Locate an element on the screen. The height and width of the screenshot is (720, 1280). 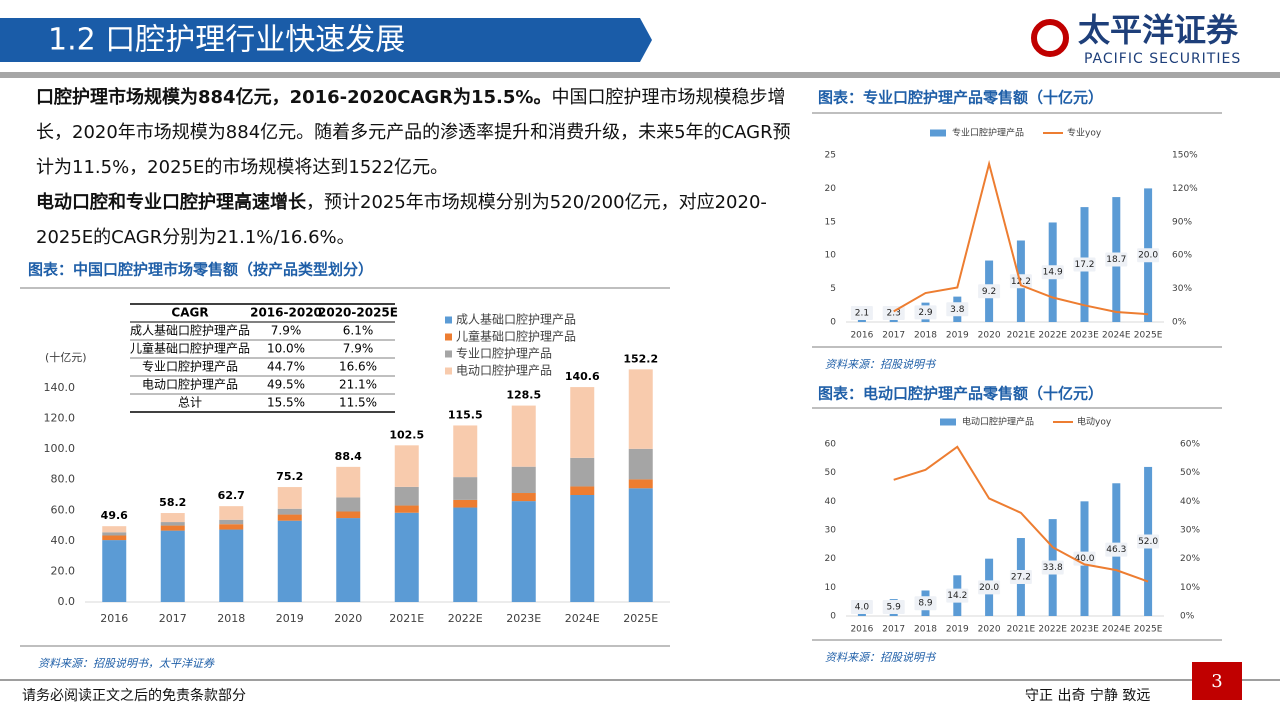
source-note: 资料来源：招股说明书 is located at coordinates (881, 657).